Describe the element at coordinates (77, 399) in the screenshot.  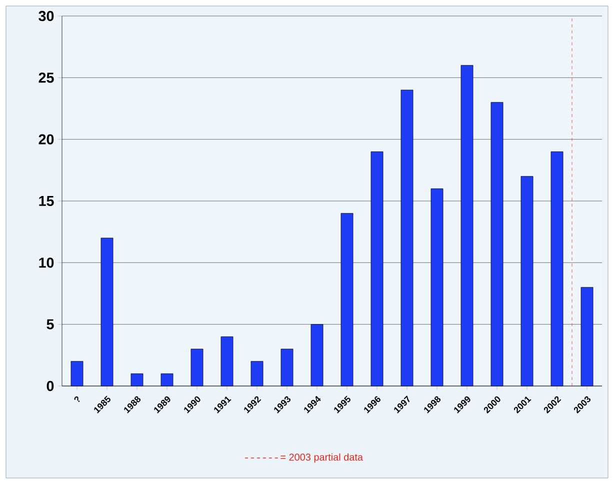
I see `x-tick-label: ?` at that location.